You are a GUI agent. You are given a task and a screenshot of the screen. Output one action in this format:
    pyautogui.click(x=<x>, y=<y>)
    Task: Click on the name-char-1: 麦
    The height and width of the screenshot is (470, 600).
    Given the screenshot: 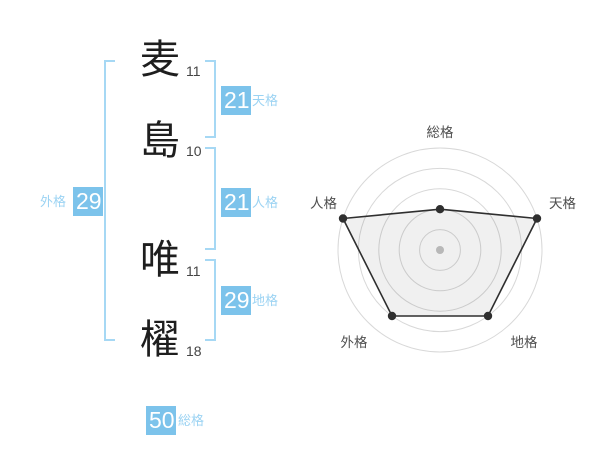 What is the action you would take?
    pyautogui.click(x=160, y=60)
    